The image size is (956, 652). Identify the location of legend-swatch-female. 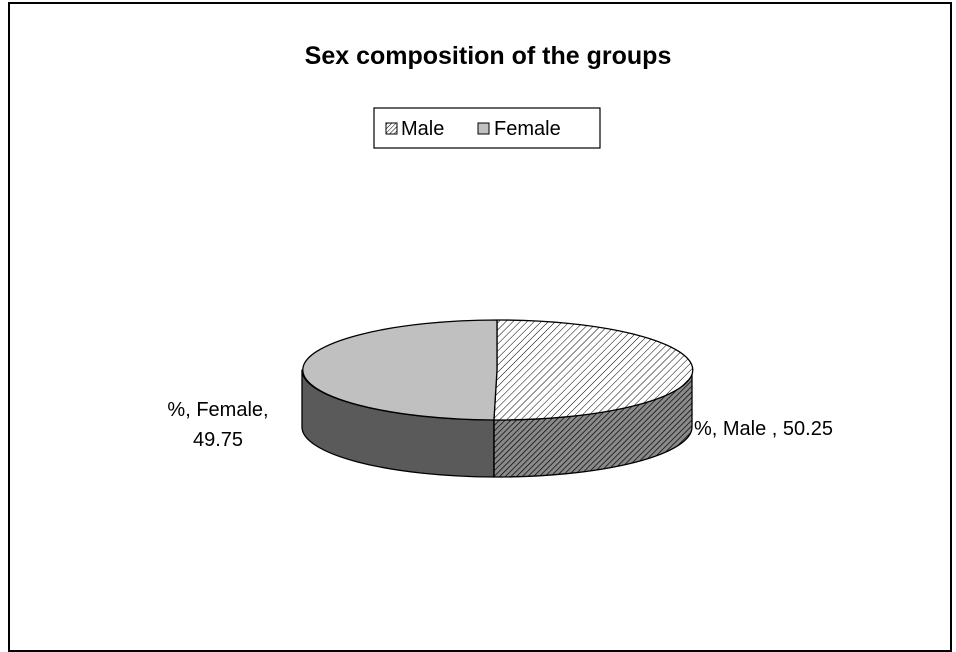
(483, 128).